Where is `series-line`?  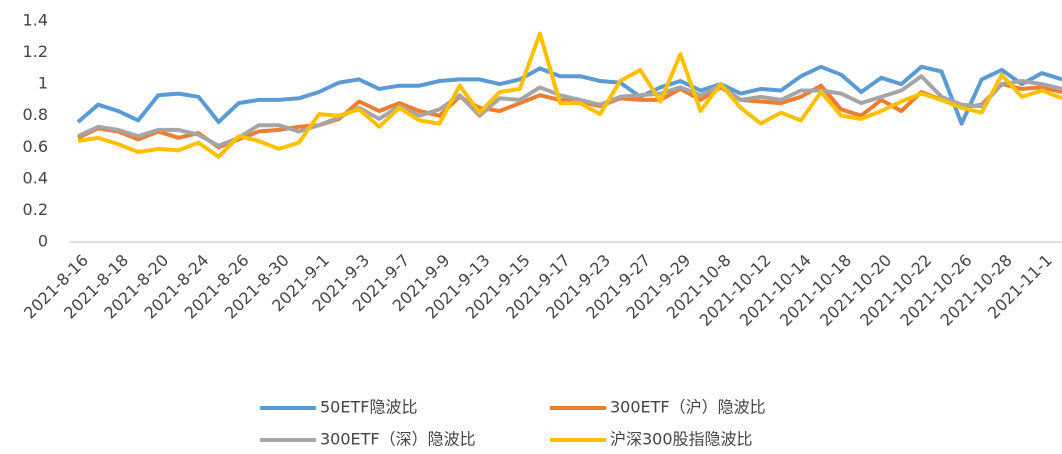 series-line is located at coordinates (569, 95).